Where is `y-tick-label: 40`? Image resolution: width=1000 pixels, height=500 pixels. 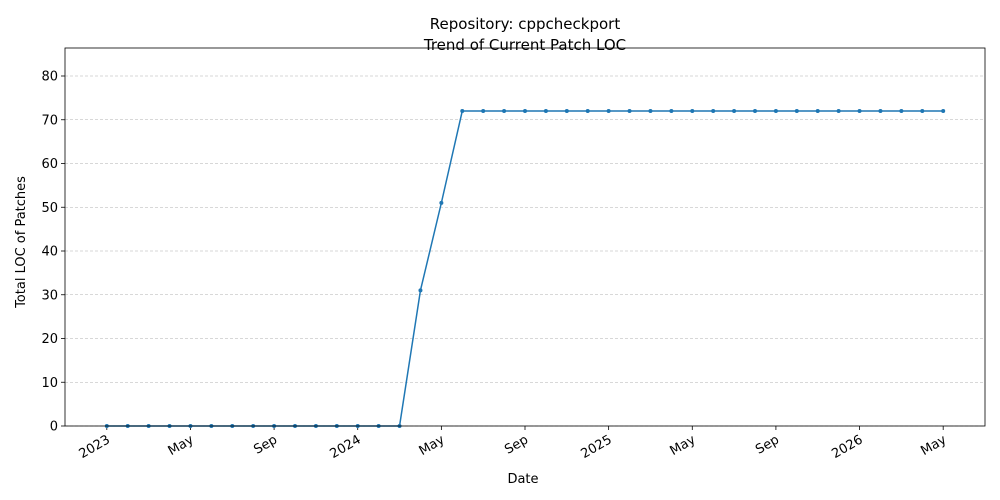 y-tick-label: 40 is located at coordinates (49, 252).